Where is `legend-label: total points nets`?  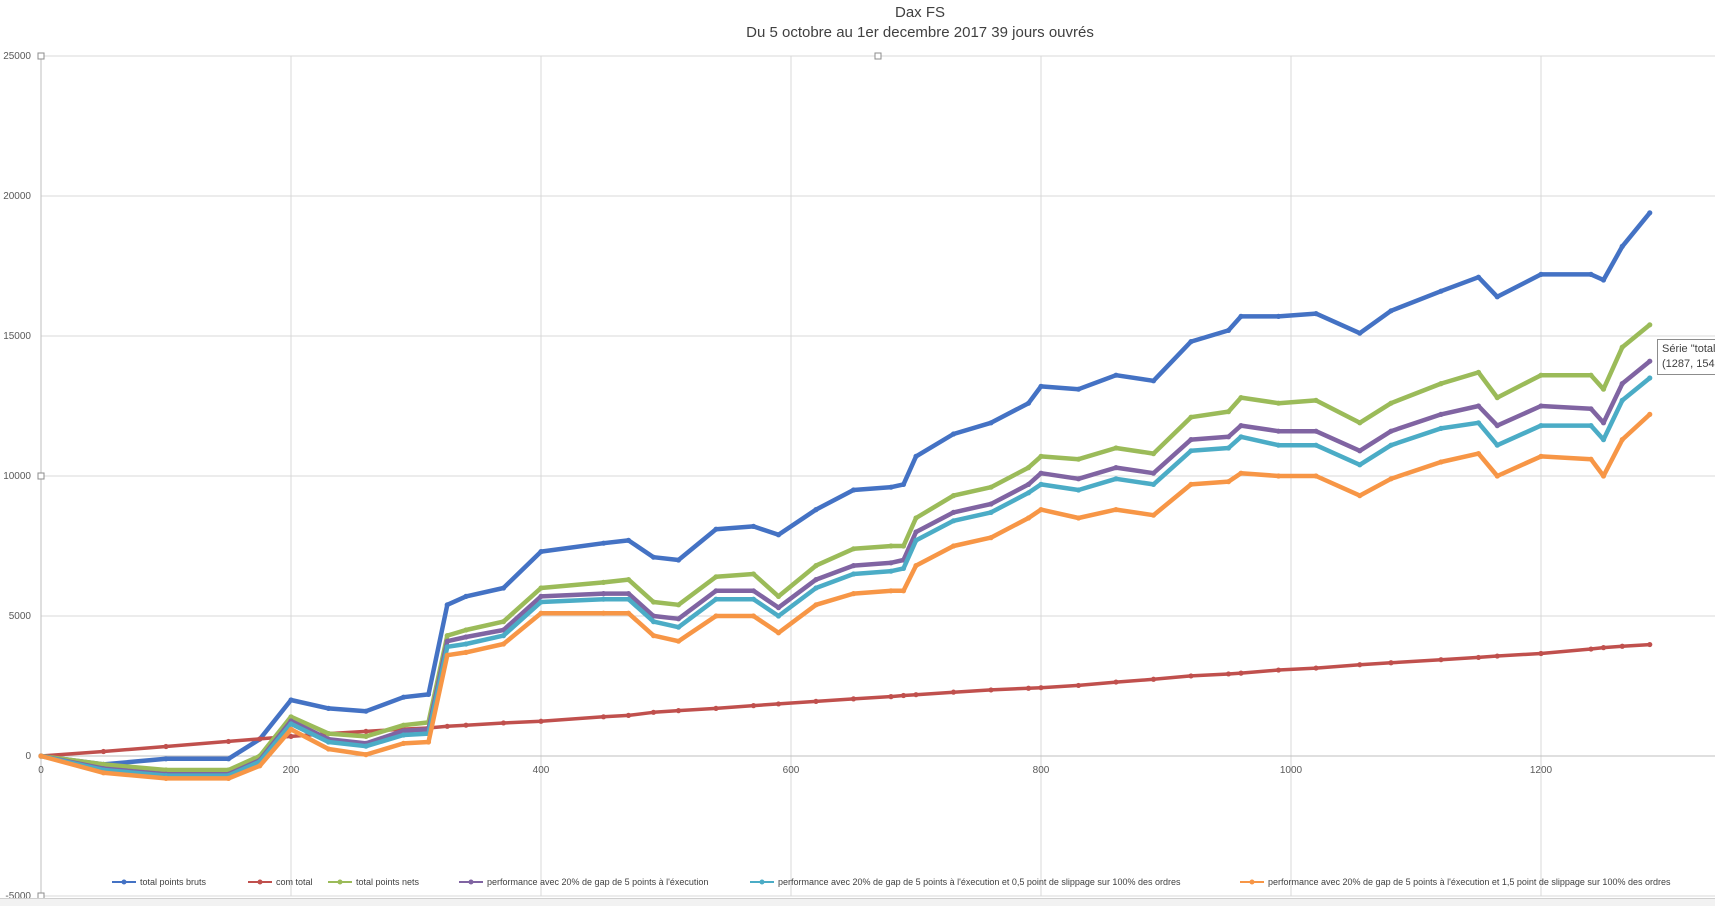 legend-label: total points nets is located at coordinates (388, 882).